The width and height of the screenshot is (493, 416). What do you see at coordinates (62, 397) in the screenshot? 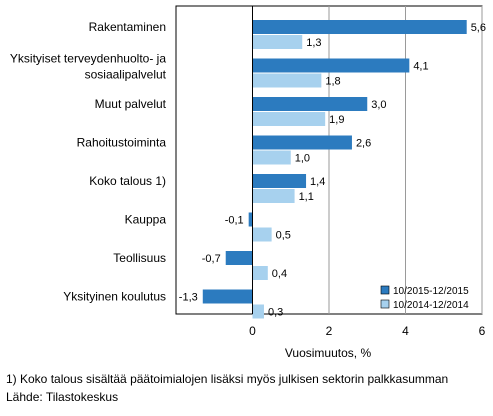
I see `source-note: Lähde: Tilastokeskus` at bounding box center [62, 397].